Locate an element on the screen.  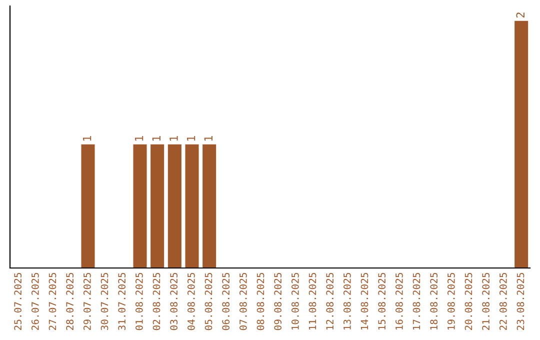
x-tick-label: 28.07.2025 is located at coordinates (70, 301).